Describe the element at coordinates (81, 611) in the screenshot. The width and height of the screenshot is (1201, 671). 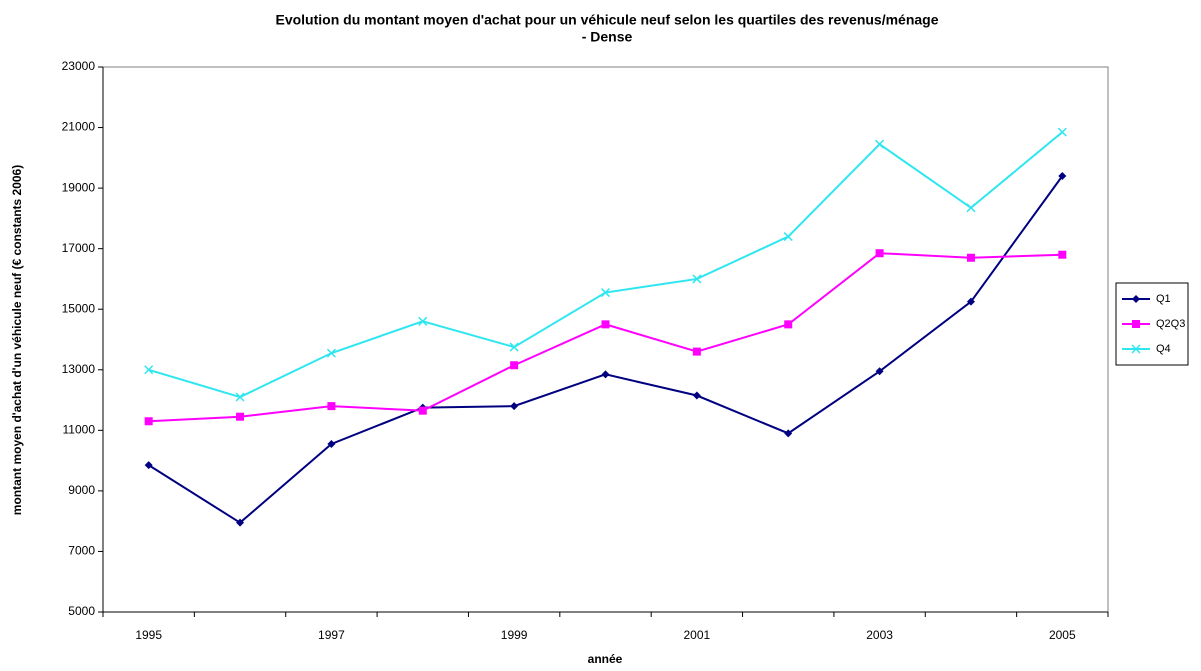
I see `y-tick-label: 5000` at that location.